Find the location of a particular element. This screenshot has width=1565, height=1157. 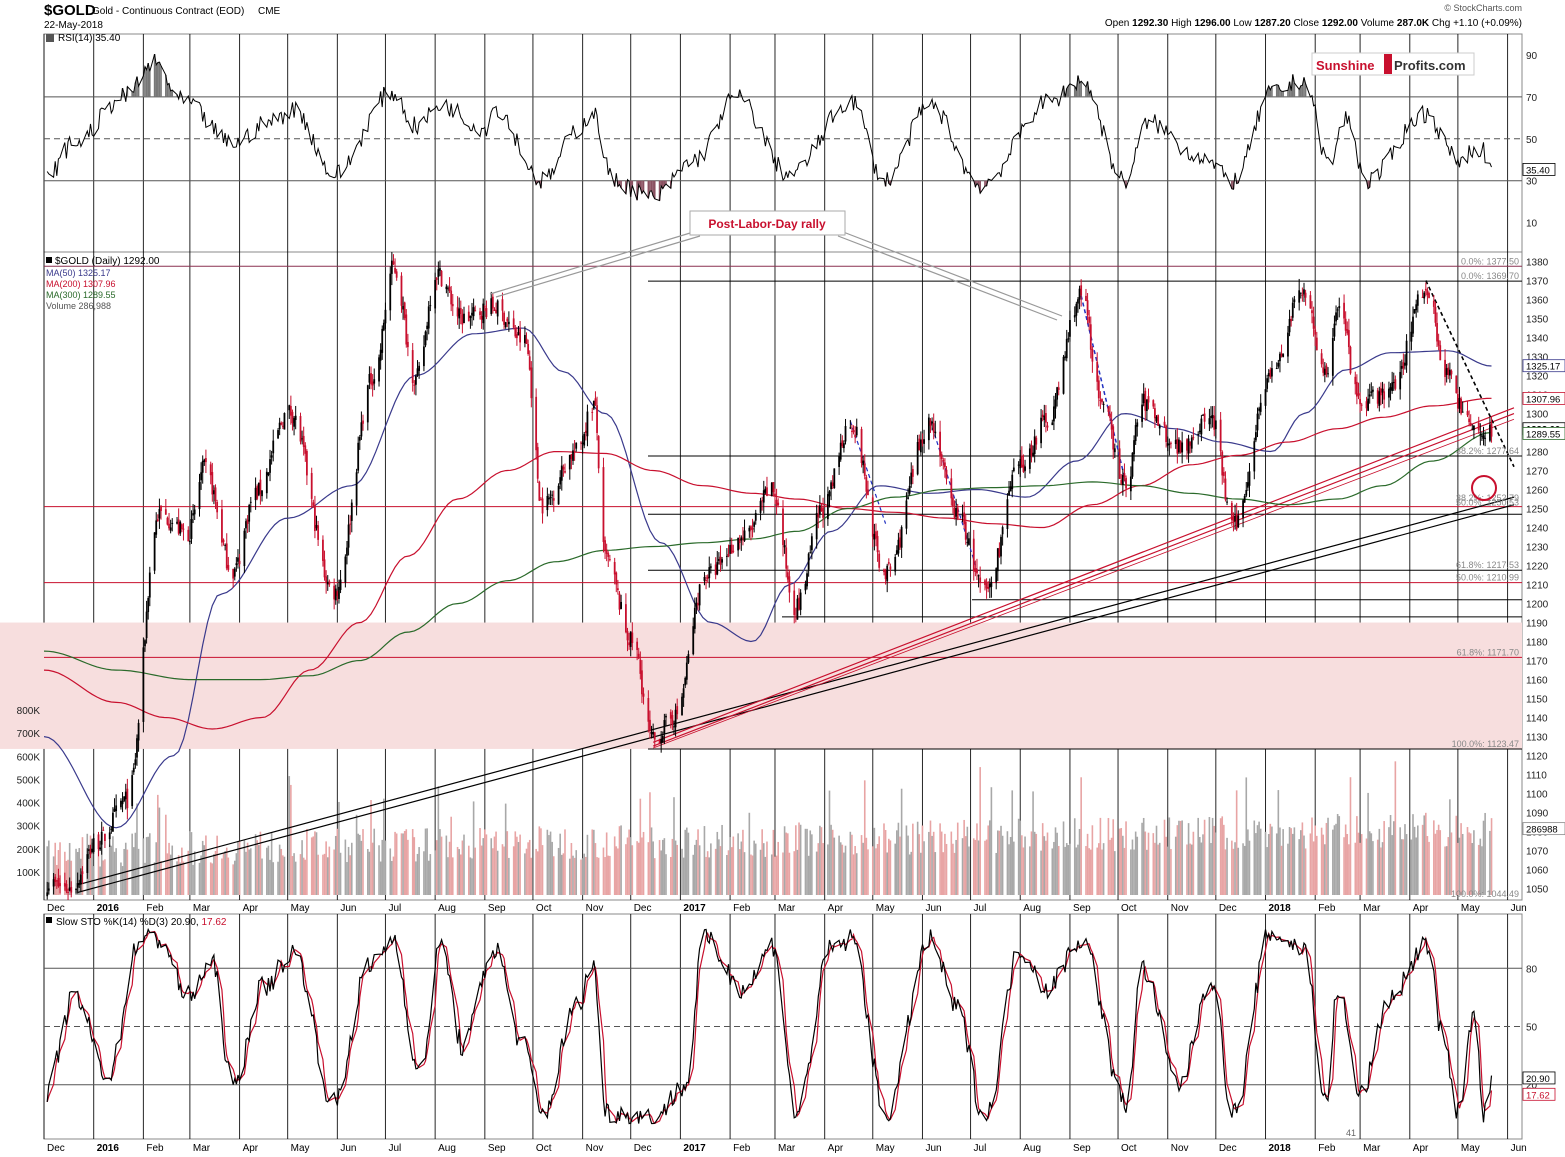

price-tick-label: 1060 is located at coordinates (1537, 871).